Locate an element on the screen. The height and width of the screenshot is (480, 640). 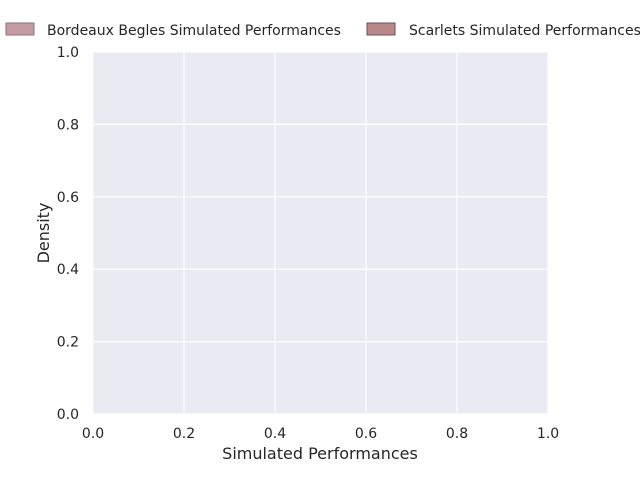
legend-label-bordeaux: Bordeaux Begles Simulated Performances is located at coordinates (194, 31).